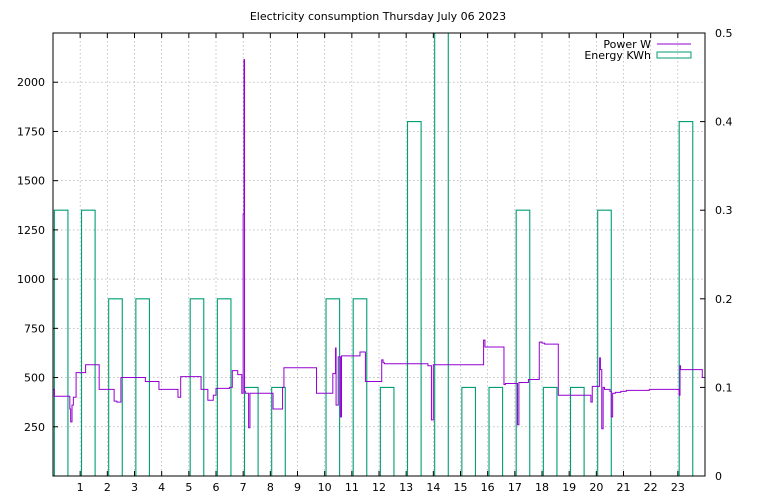  I want to click on legend-label-energy: Energy KWh, so click(617, 55).